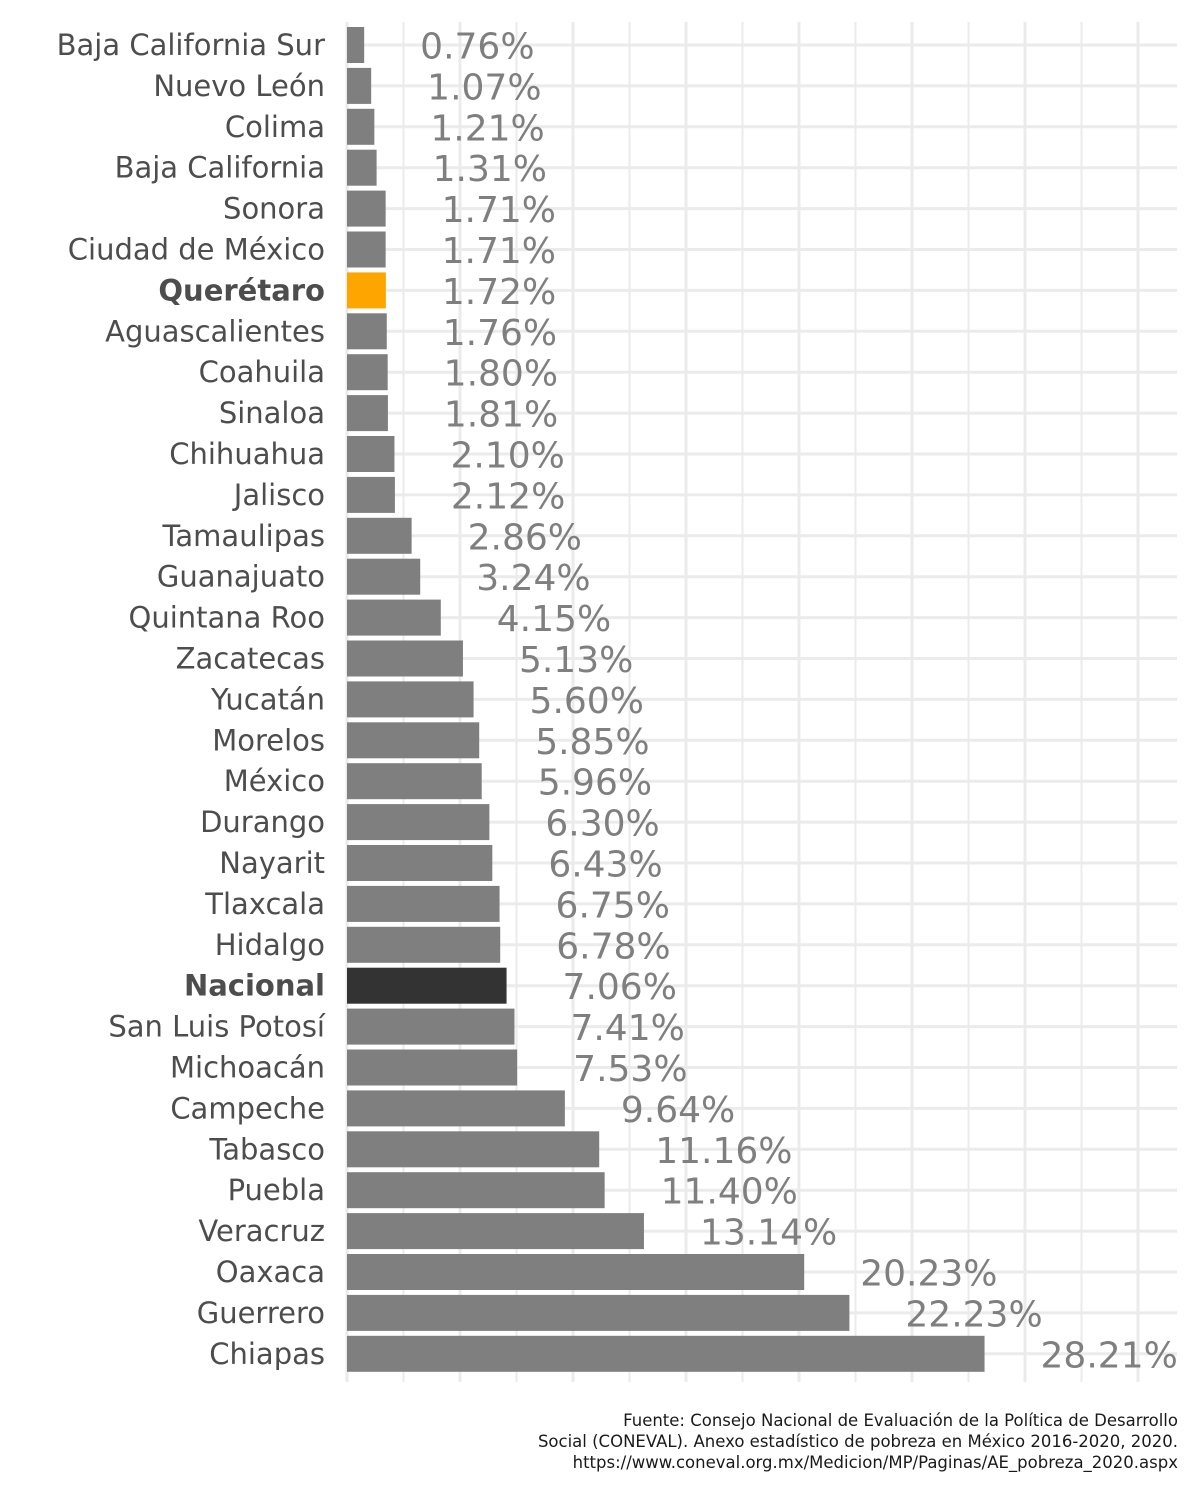  What do you see at coordinates (499, 292) in the screenshot?
I see `value-label: 1.72%` at bounding box center [499, 292].